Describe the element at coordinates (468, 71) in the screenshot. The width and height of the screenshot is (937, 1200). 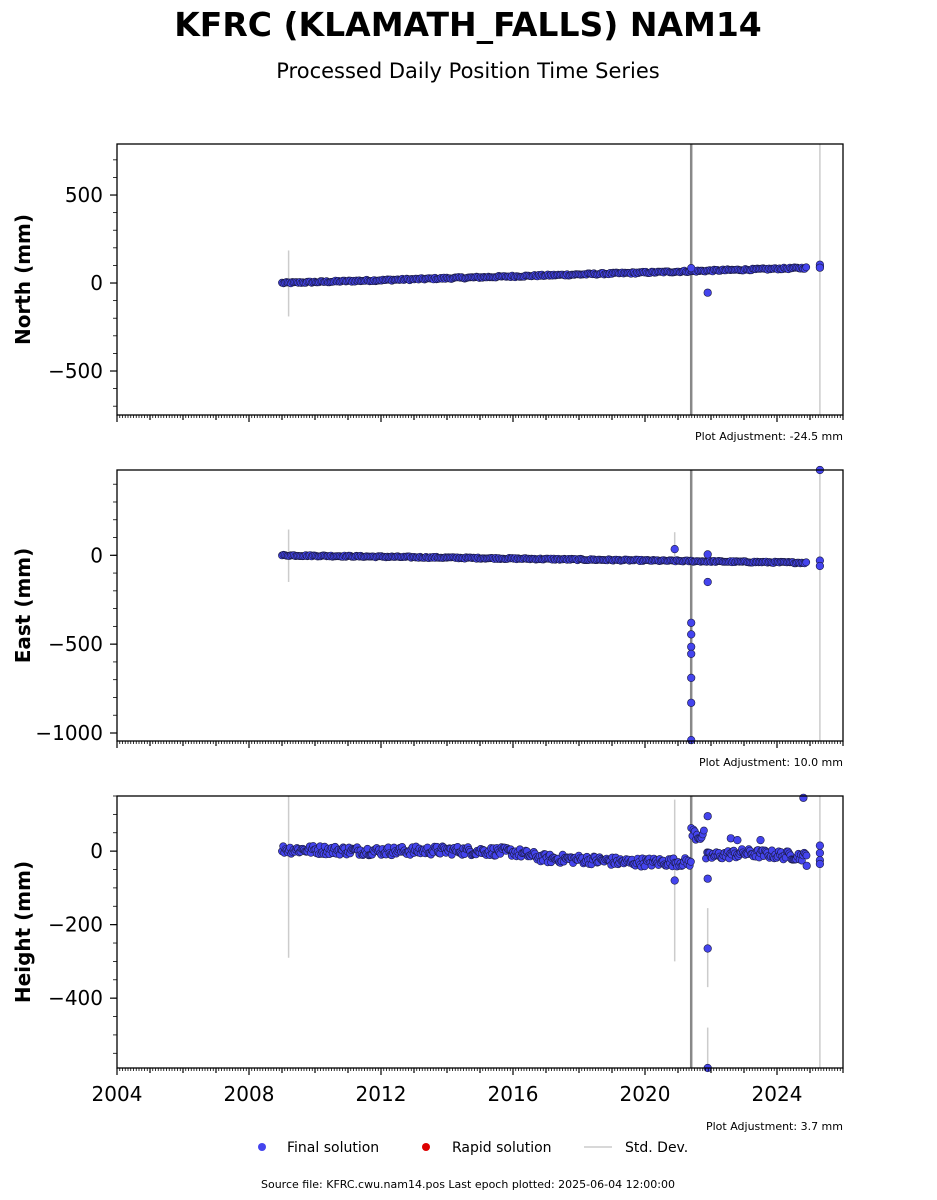
I see `chart-subtitle: Processed Daily Position Time Series` at that location.